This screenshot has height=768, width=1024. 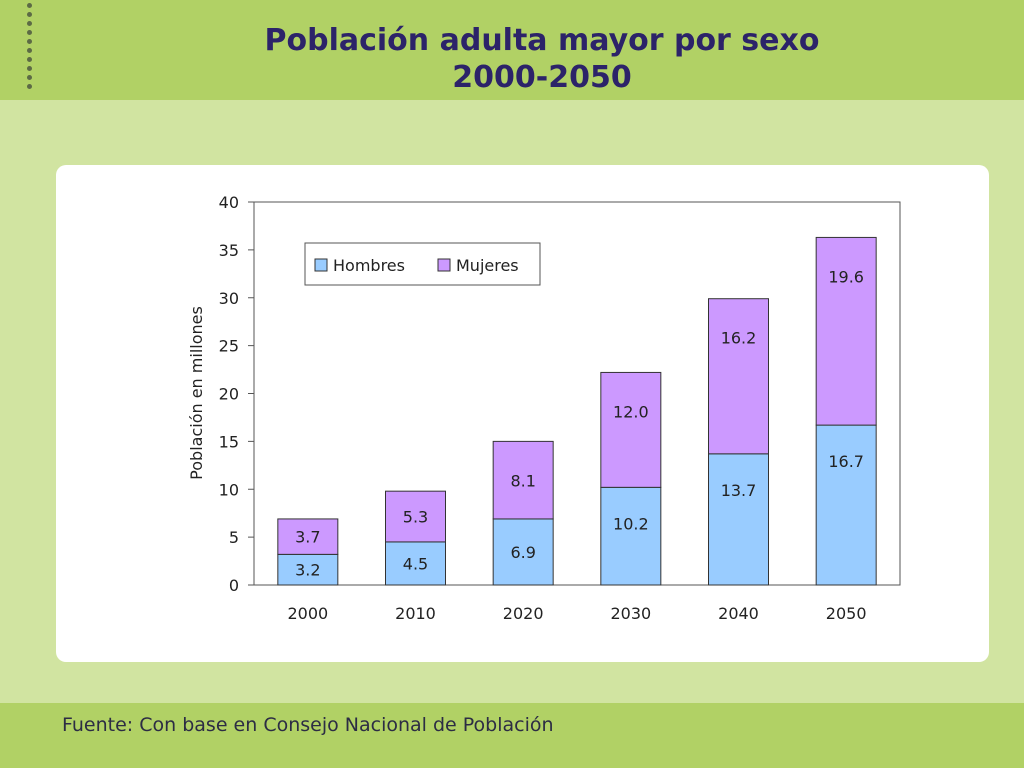 What do you see at coordinates (229, 394) in the screenshot?
I see `y-tick-label: 20` at bounding box center [229, 394].